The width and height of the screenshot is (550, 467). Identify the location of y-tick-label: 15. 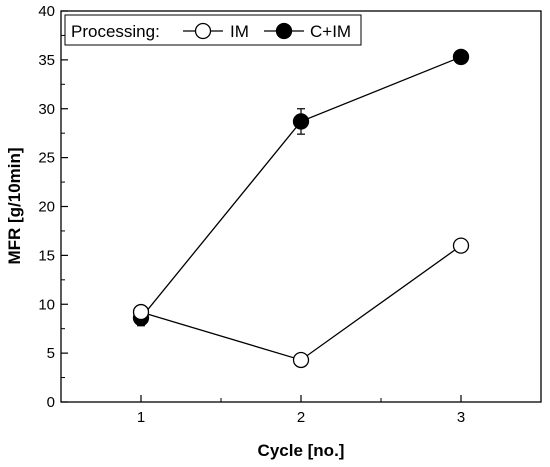
(46, 255).